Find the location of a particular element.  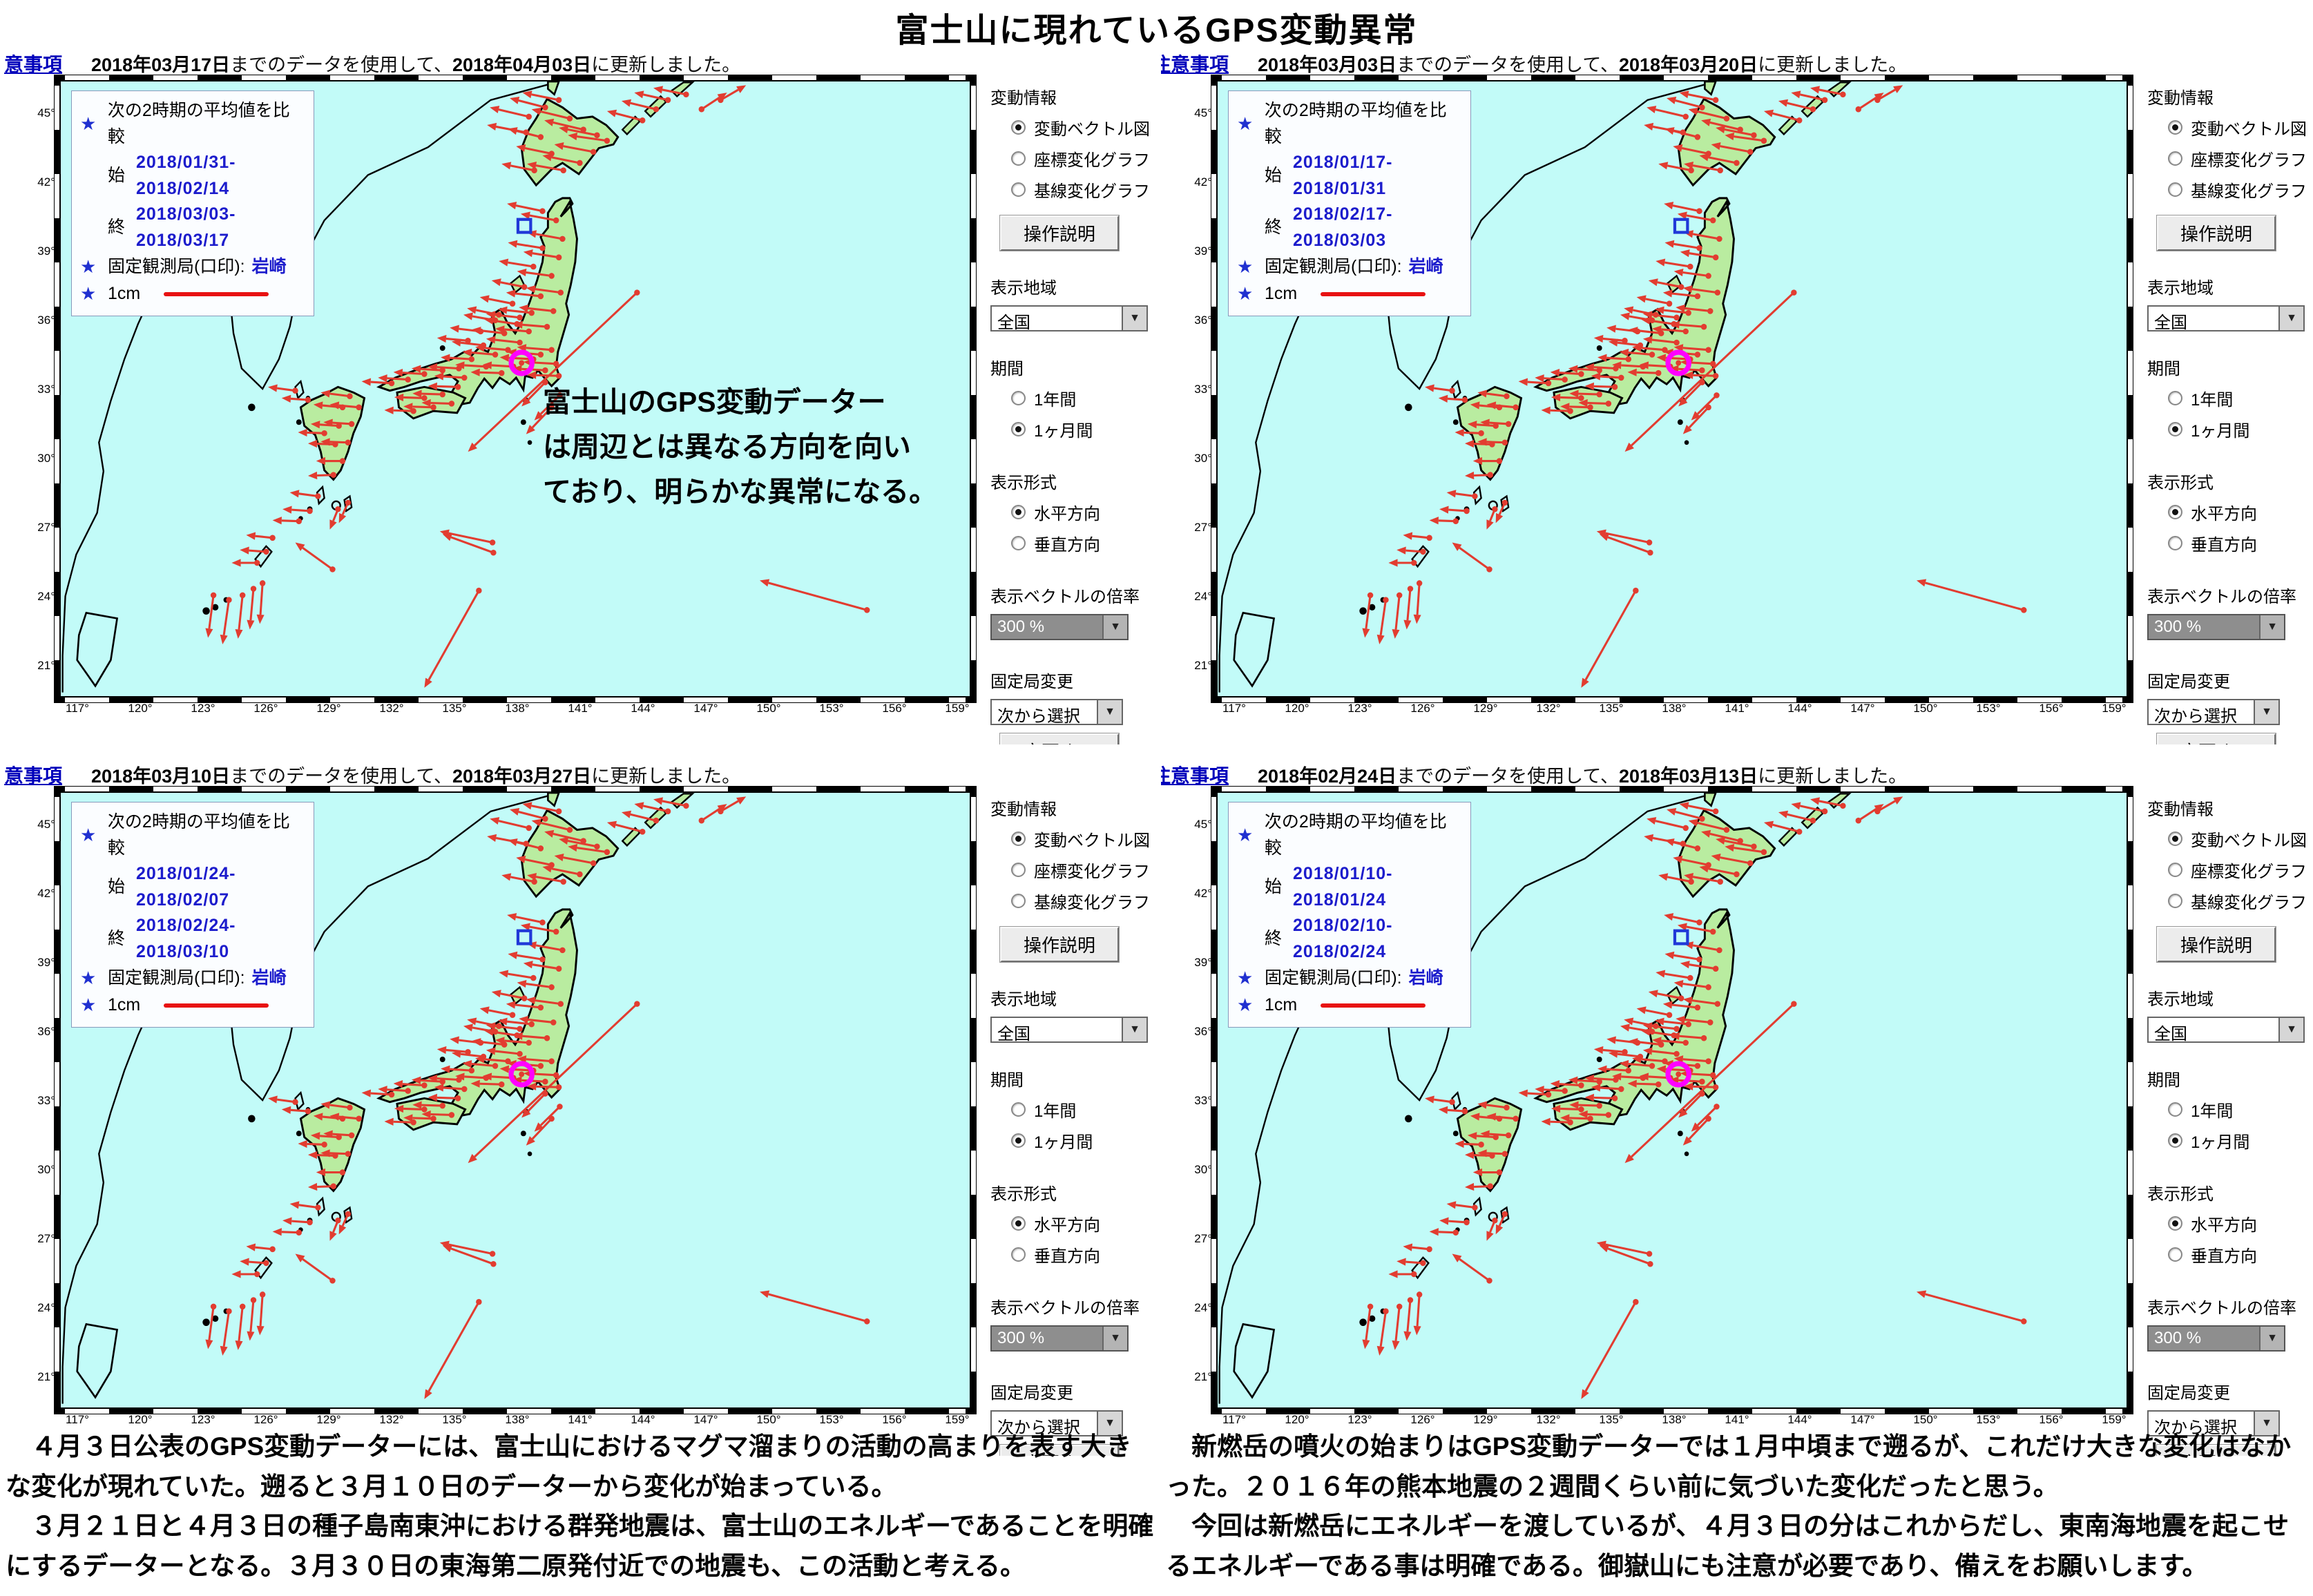

style-section-label: 表示形式 is located at coordinates (2180, 1194).